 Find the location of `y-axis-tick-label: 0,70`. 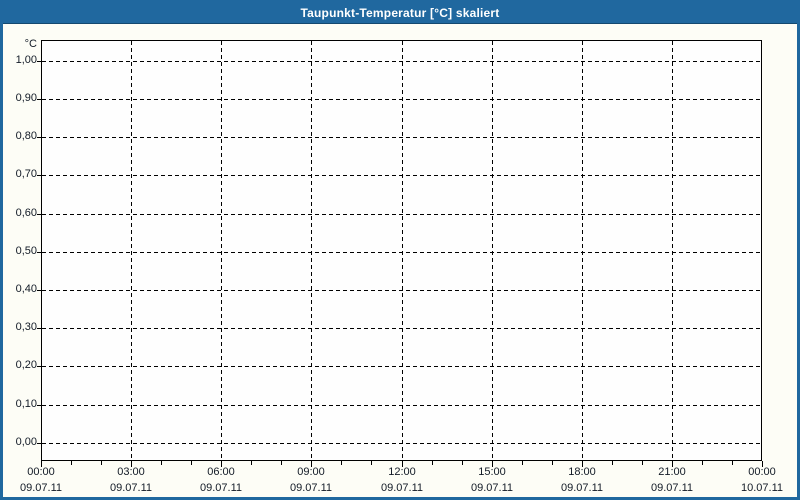

y-axis-tick-label: 0,70 is located at coordinates (26, 174).